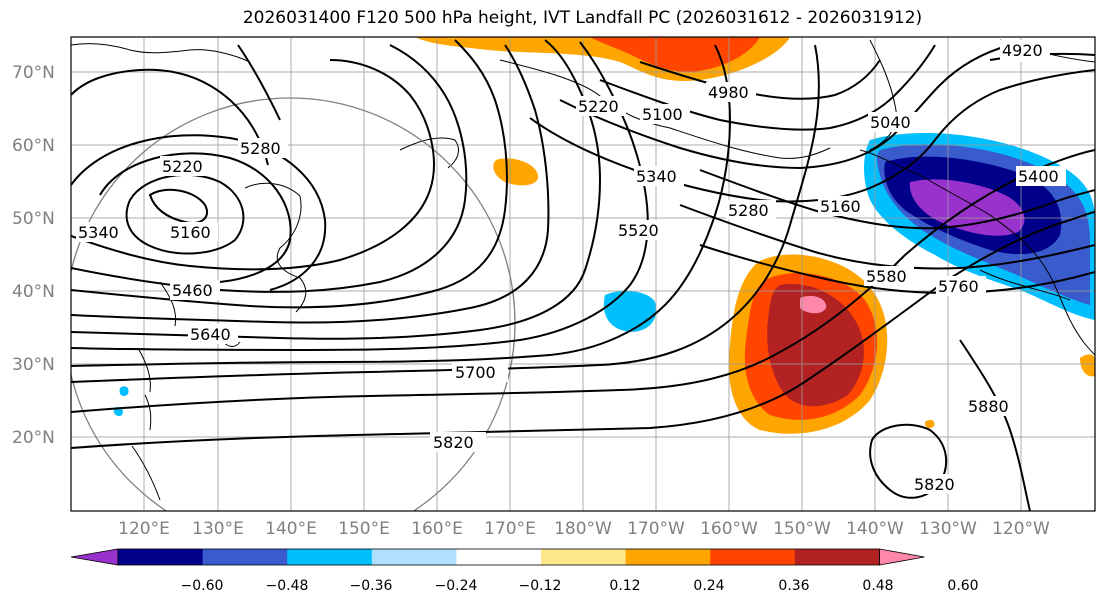  What do you see at coordinates (662, 114) in the screenshot?
I see `contour-label: 5100` at bounding box center [662, 114].